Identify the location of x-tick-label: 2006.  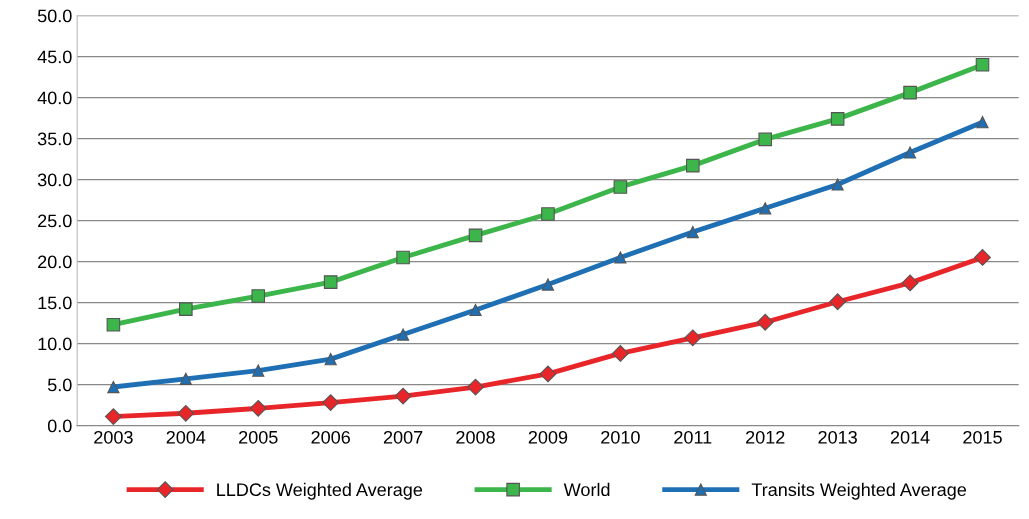
(330, 437).